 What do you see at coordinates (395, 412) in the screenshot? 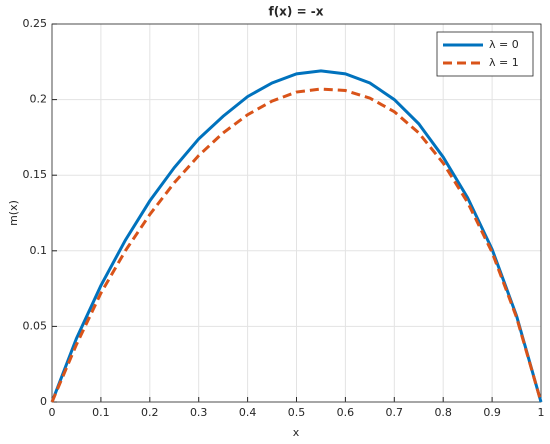
I see `x-tick-label: 0.7` at bounding box center [395, 412].